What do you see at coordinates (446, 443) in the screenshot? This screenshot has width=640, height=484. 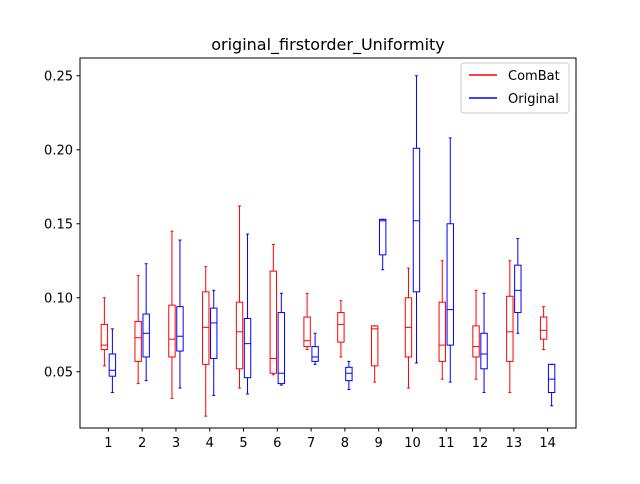 I see `x-tick-label: 11` at bounding box center [446, 443].